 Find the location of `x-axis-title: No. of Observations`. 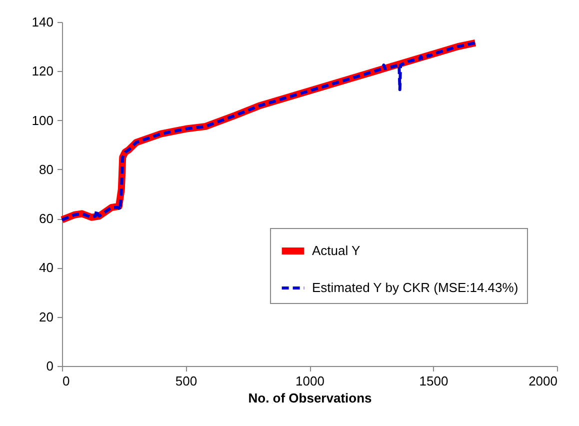

x-axis-title: No. of Observations is located at coordinates (310, 398).